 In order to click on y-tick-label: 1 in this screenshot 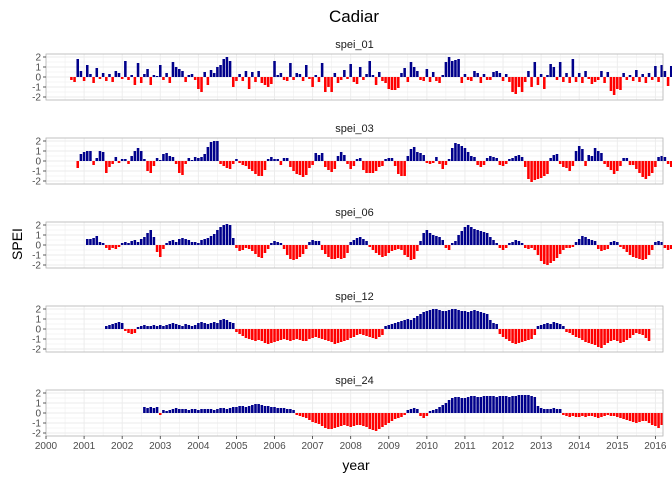, I will do `click(38, 152)`.